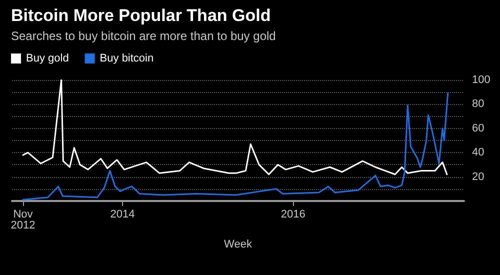  Describe the element at coordinates (238, 244) in the screenshot. I see `x-axis-title: Week` at that location.